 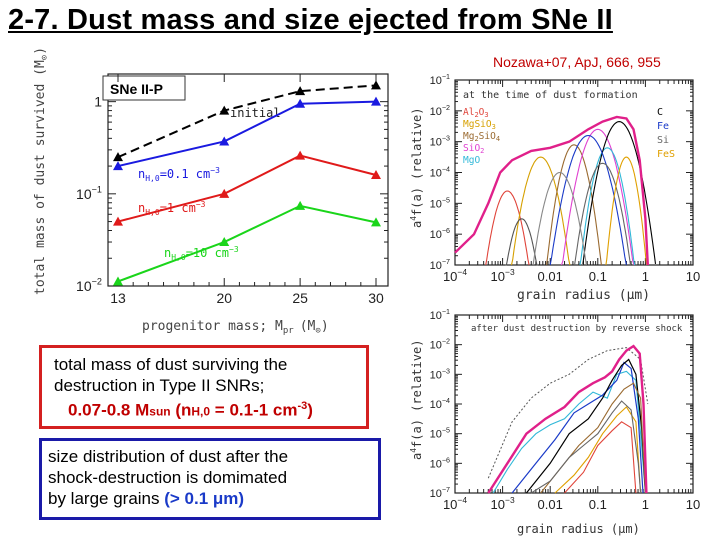 What do you see at coordinates (171, 364) in the screenshot?
I see `note1-line1: total mass of dust surviving the` at bounding box center [171, 364].